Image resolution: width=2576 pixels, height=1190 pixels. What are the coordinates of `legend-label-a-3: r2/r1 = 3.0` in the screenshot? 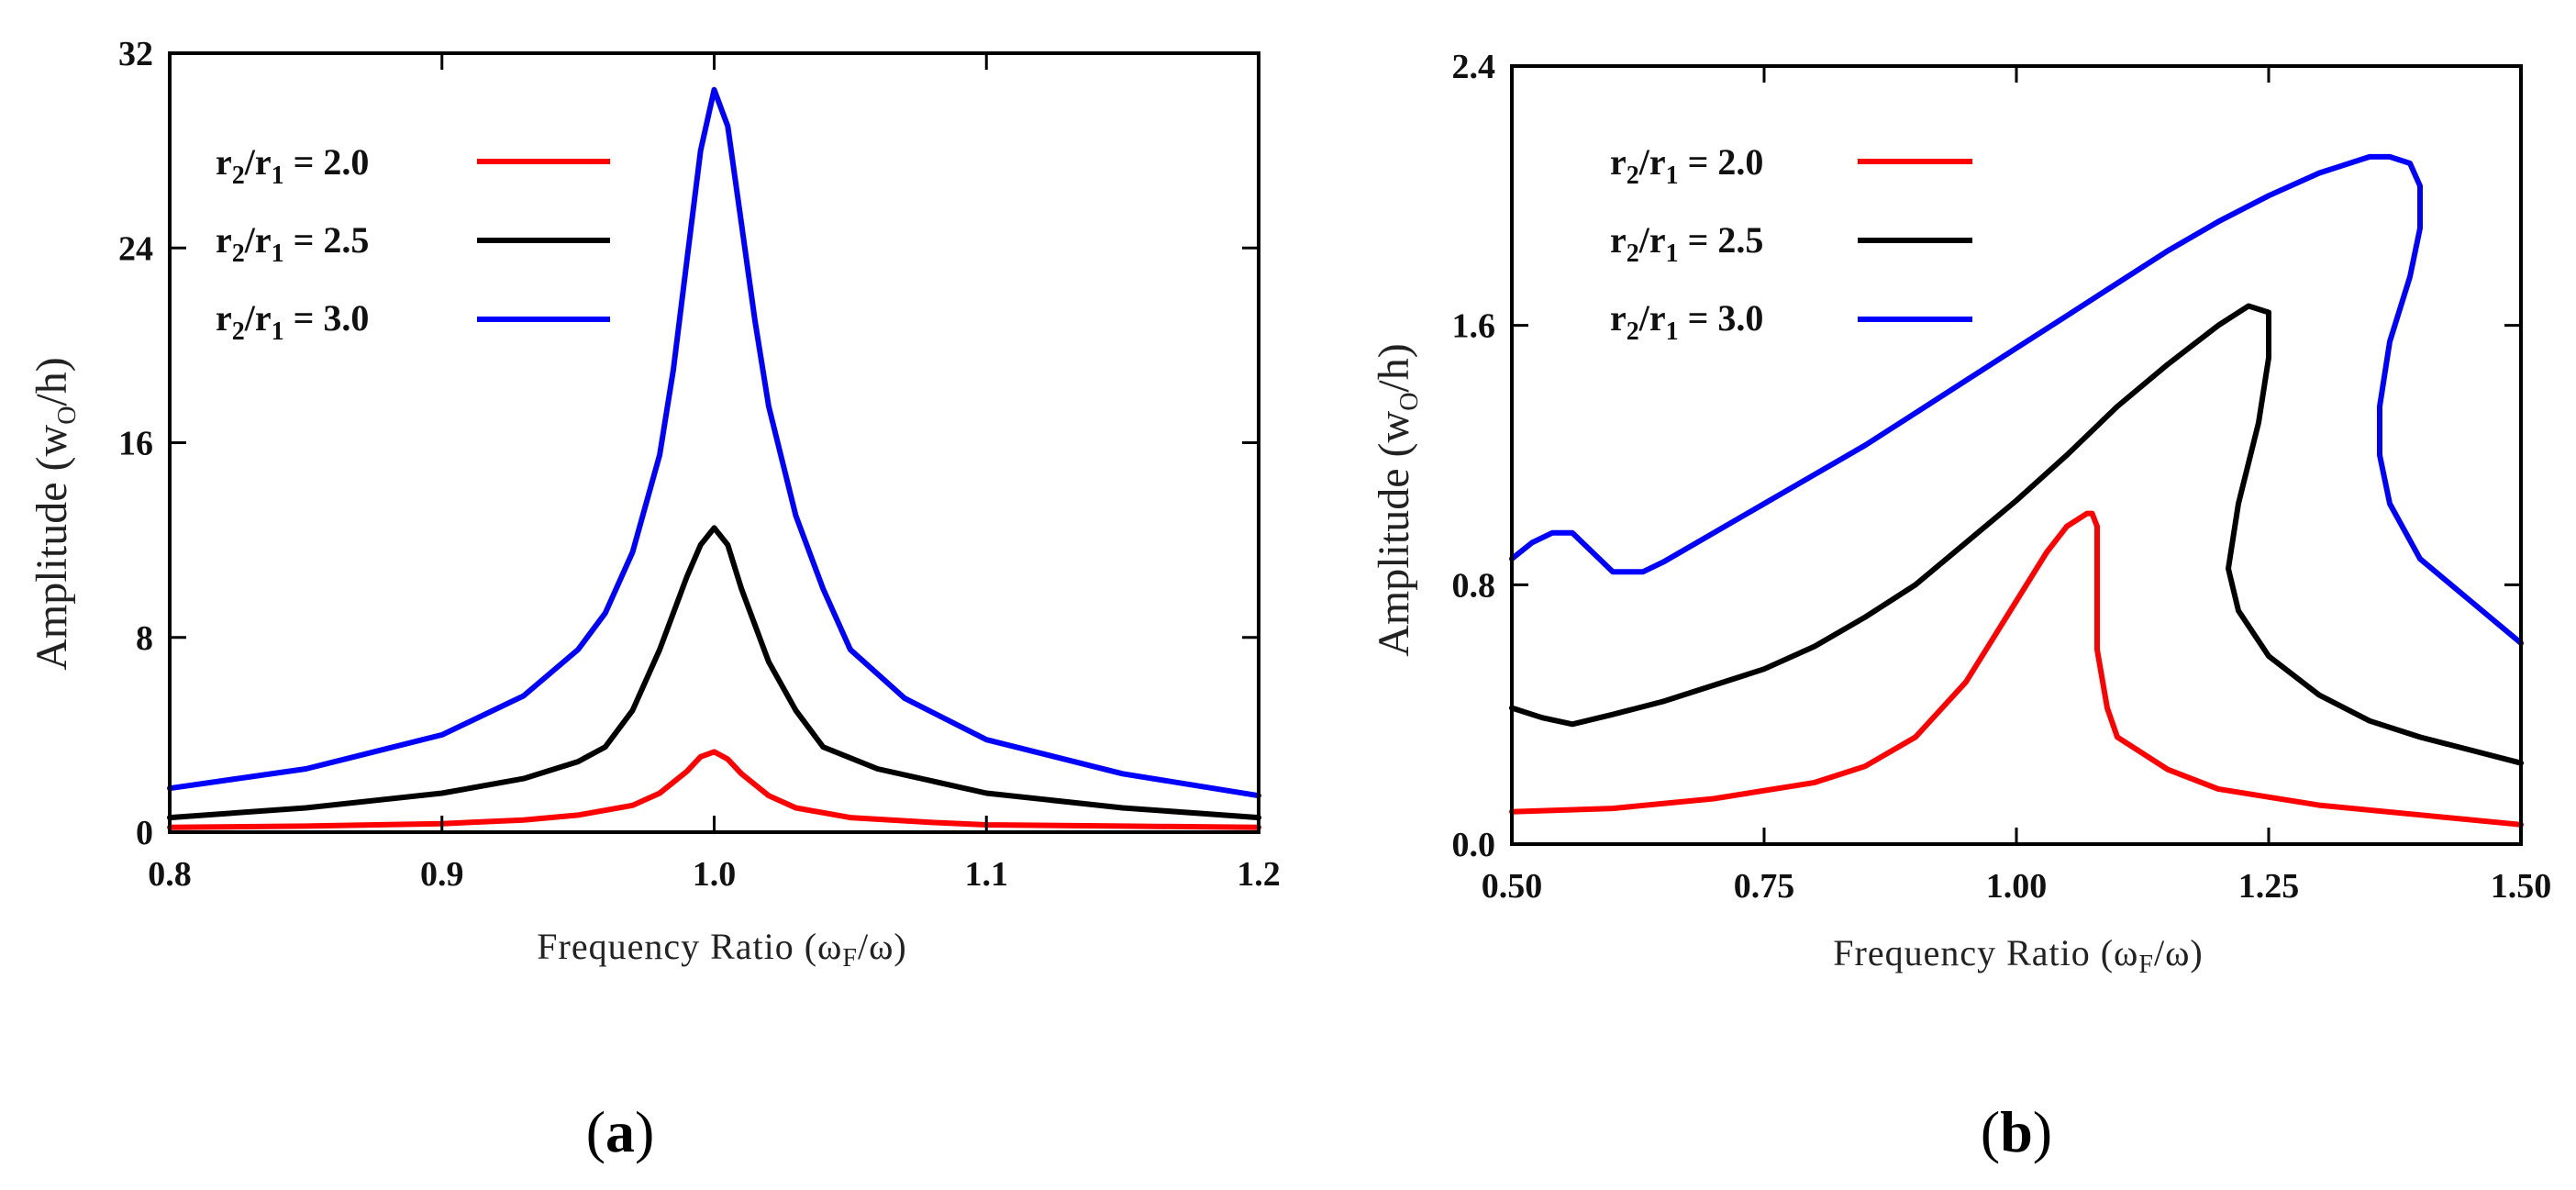 It's located at (292, 321).